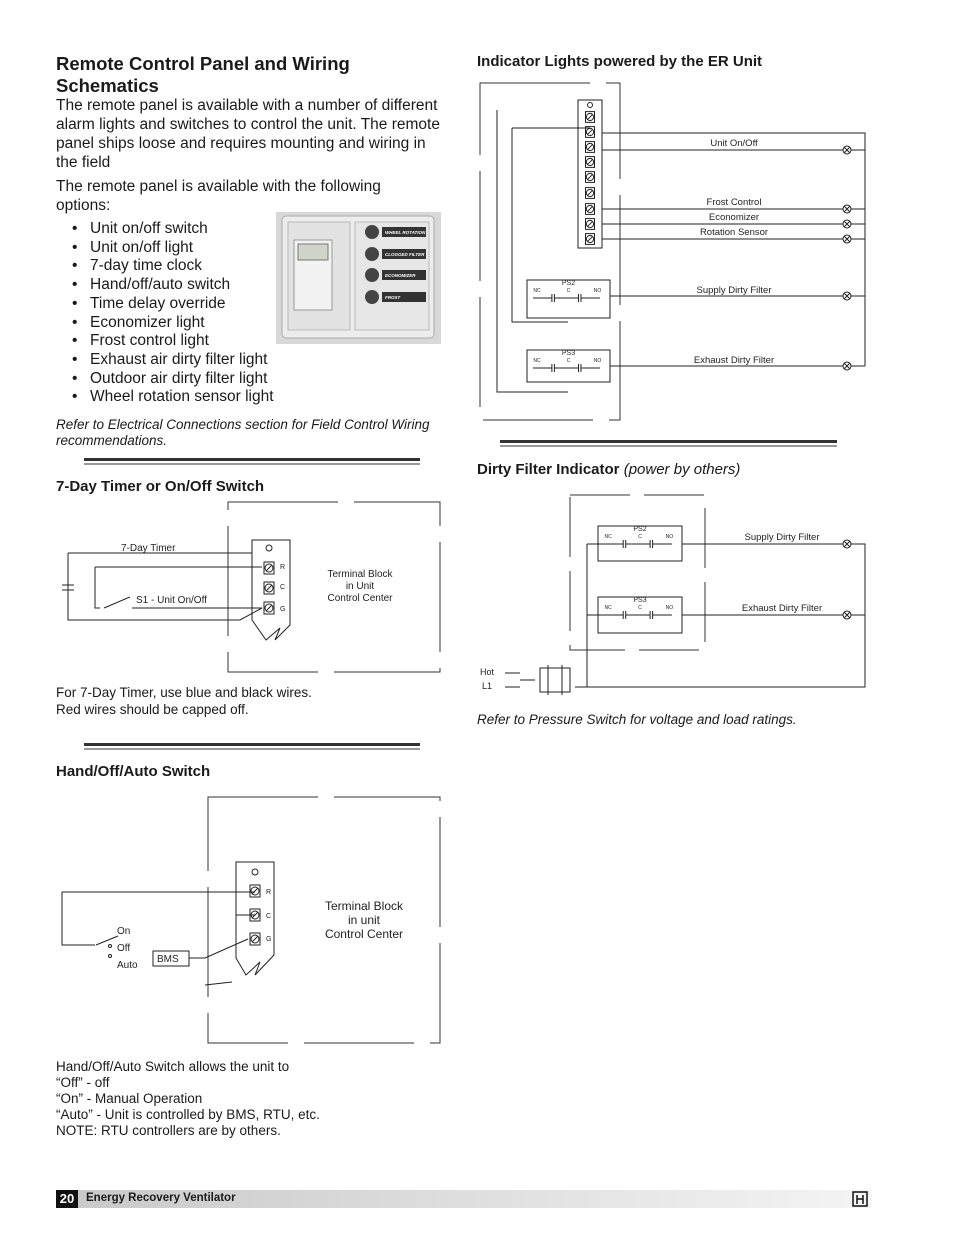 The image size is (954, 1235). What do you see at coordinates (360, 574) in the screenshot?
I see `diagram-label: Terminal Block` at bounding box center [360, 574].